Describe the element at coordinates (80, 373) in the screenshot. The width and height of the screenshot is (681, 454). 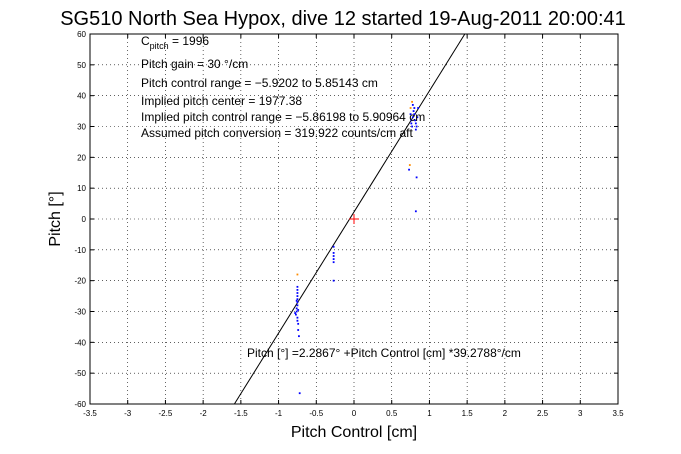
I see `y-tick-label: -50` at that location.